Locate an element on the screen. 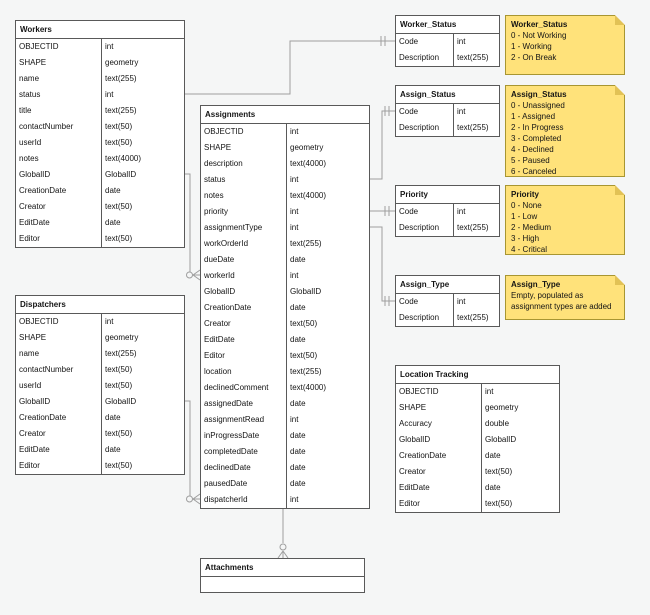  field-row: Code int is located at coordinates (447, 212).